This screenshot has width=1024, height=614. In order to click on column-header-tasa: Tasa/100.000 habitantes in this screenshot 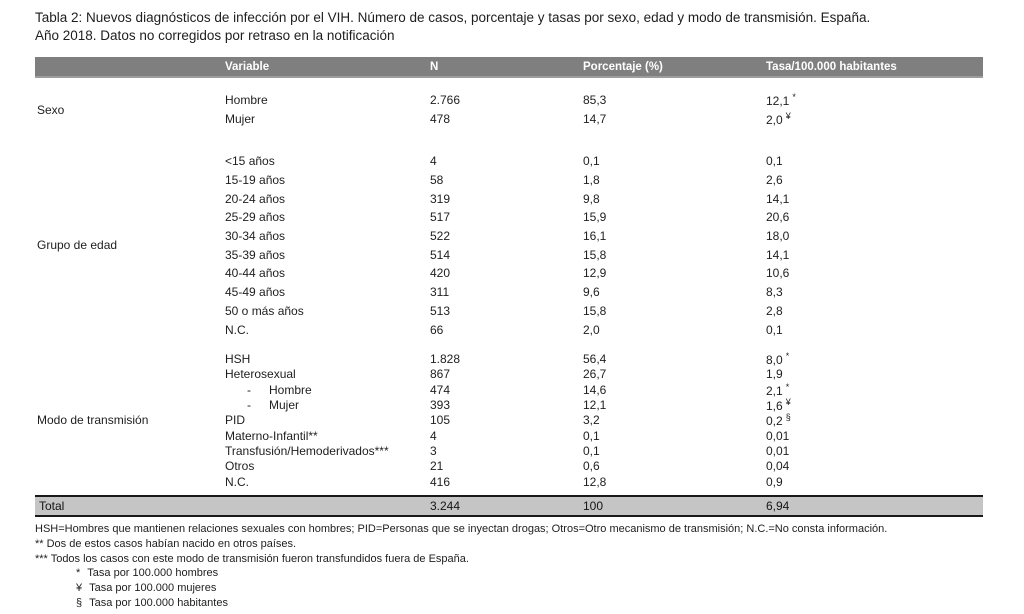, I will do `click(831, 66)`.